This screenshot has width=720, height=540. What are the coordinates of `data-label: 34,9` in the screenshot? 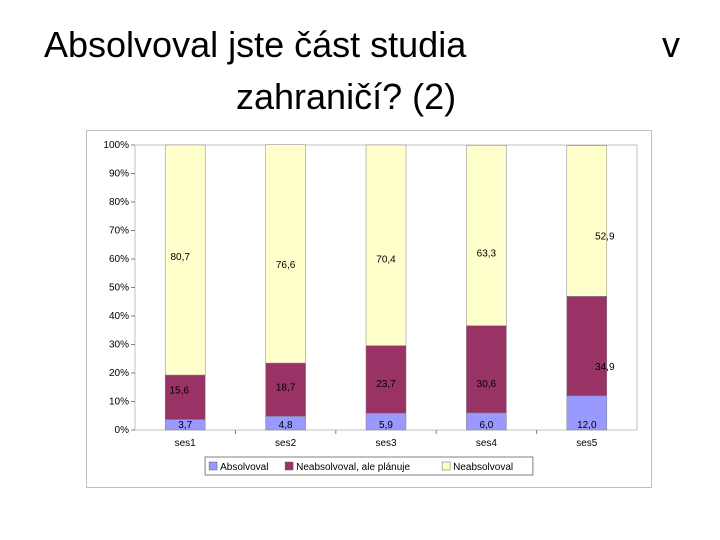 It's located at (605, 367).